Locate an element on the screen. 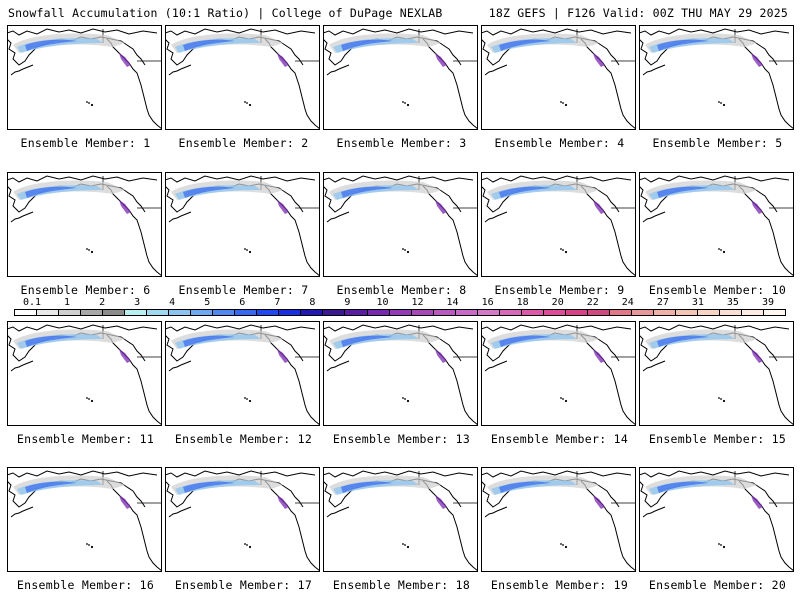 This screenshot has width=800, height=600. ensemble-member-label: Ensemble Member: 18 is located at coordinates (401, 585).